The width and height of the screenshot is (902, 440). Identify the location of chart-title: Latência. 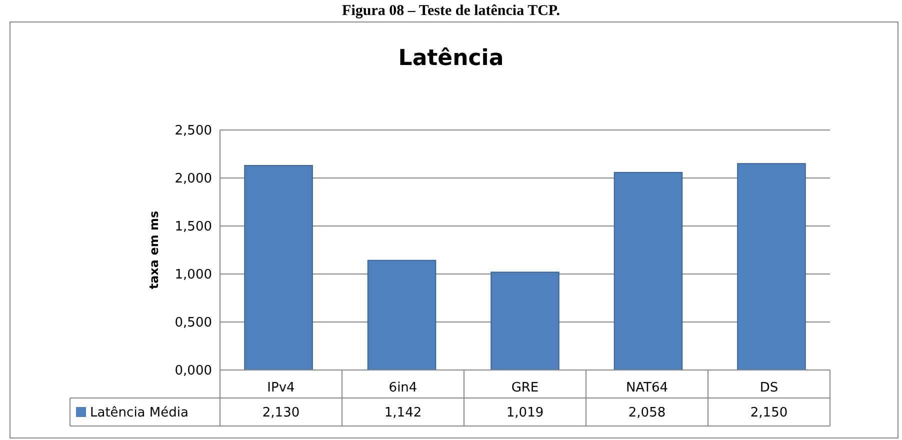
(451, 58).